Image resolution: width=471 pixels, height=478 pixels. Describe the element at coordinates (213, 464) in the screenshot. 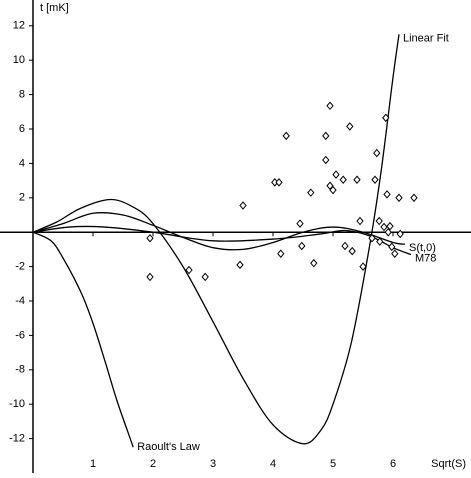

I see `x-tick-label: 3` at that location.